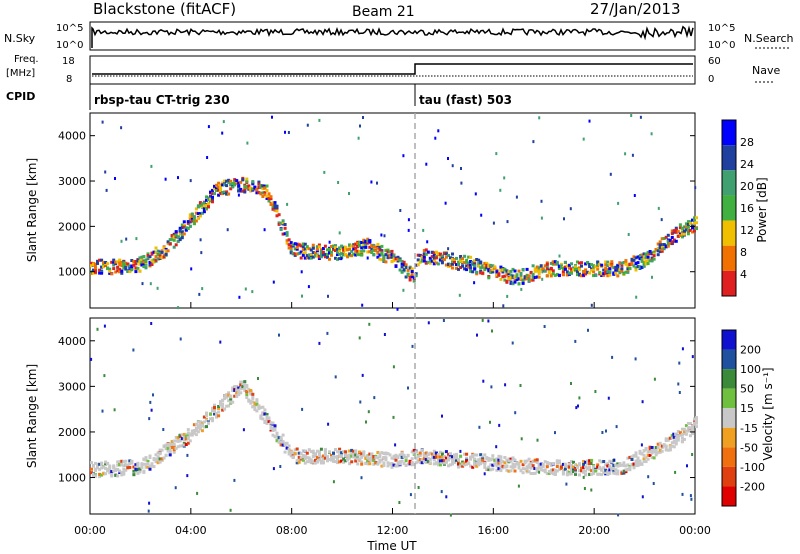 This screenshot has width=800, height=554. What do you see at coordinates (20, 96) in the screenshot?
I see `cpid-label: CPID` at bounding box center [20, 96].